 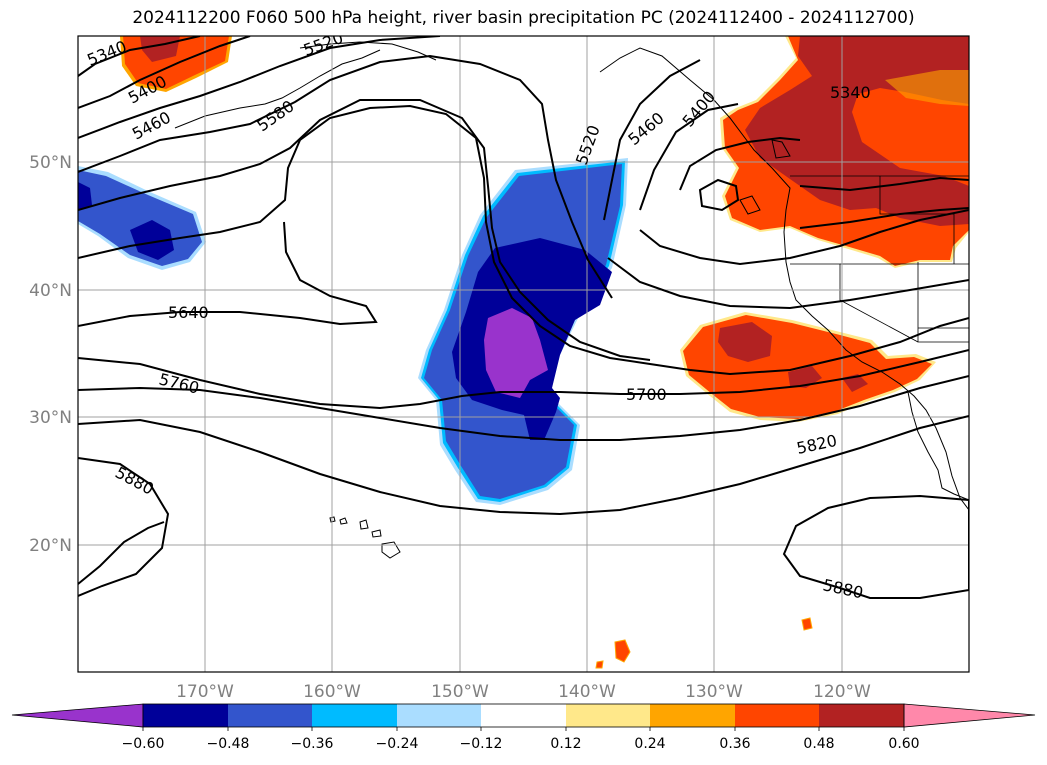 What do you see at coordinates (818, 744) in the screenshot?
I see `colorbar-tick-label: 0.48` at bounding box center [818, 744].